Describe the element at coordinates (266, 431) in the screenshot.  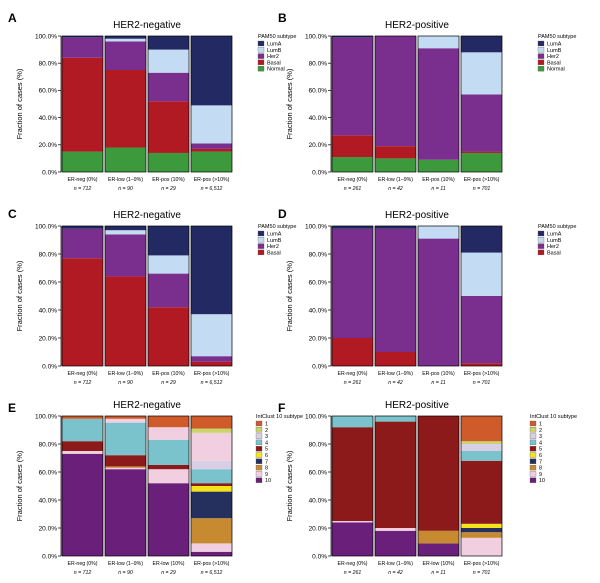
I see `legend-label: 2` at that location.